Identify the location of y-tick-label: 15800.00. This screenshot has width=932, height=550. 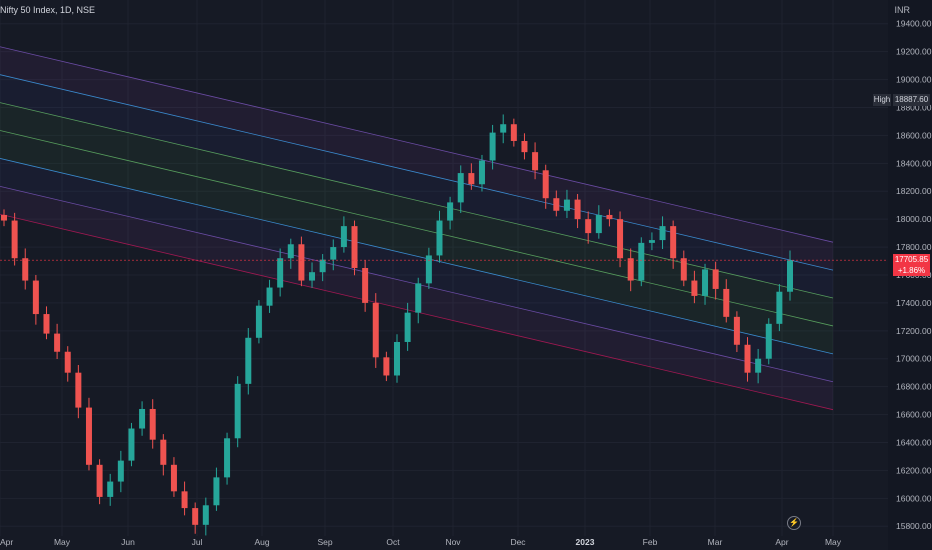
(914, 526).